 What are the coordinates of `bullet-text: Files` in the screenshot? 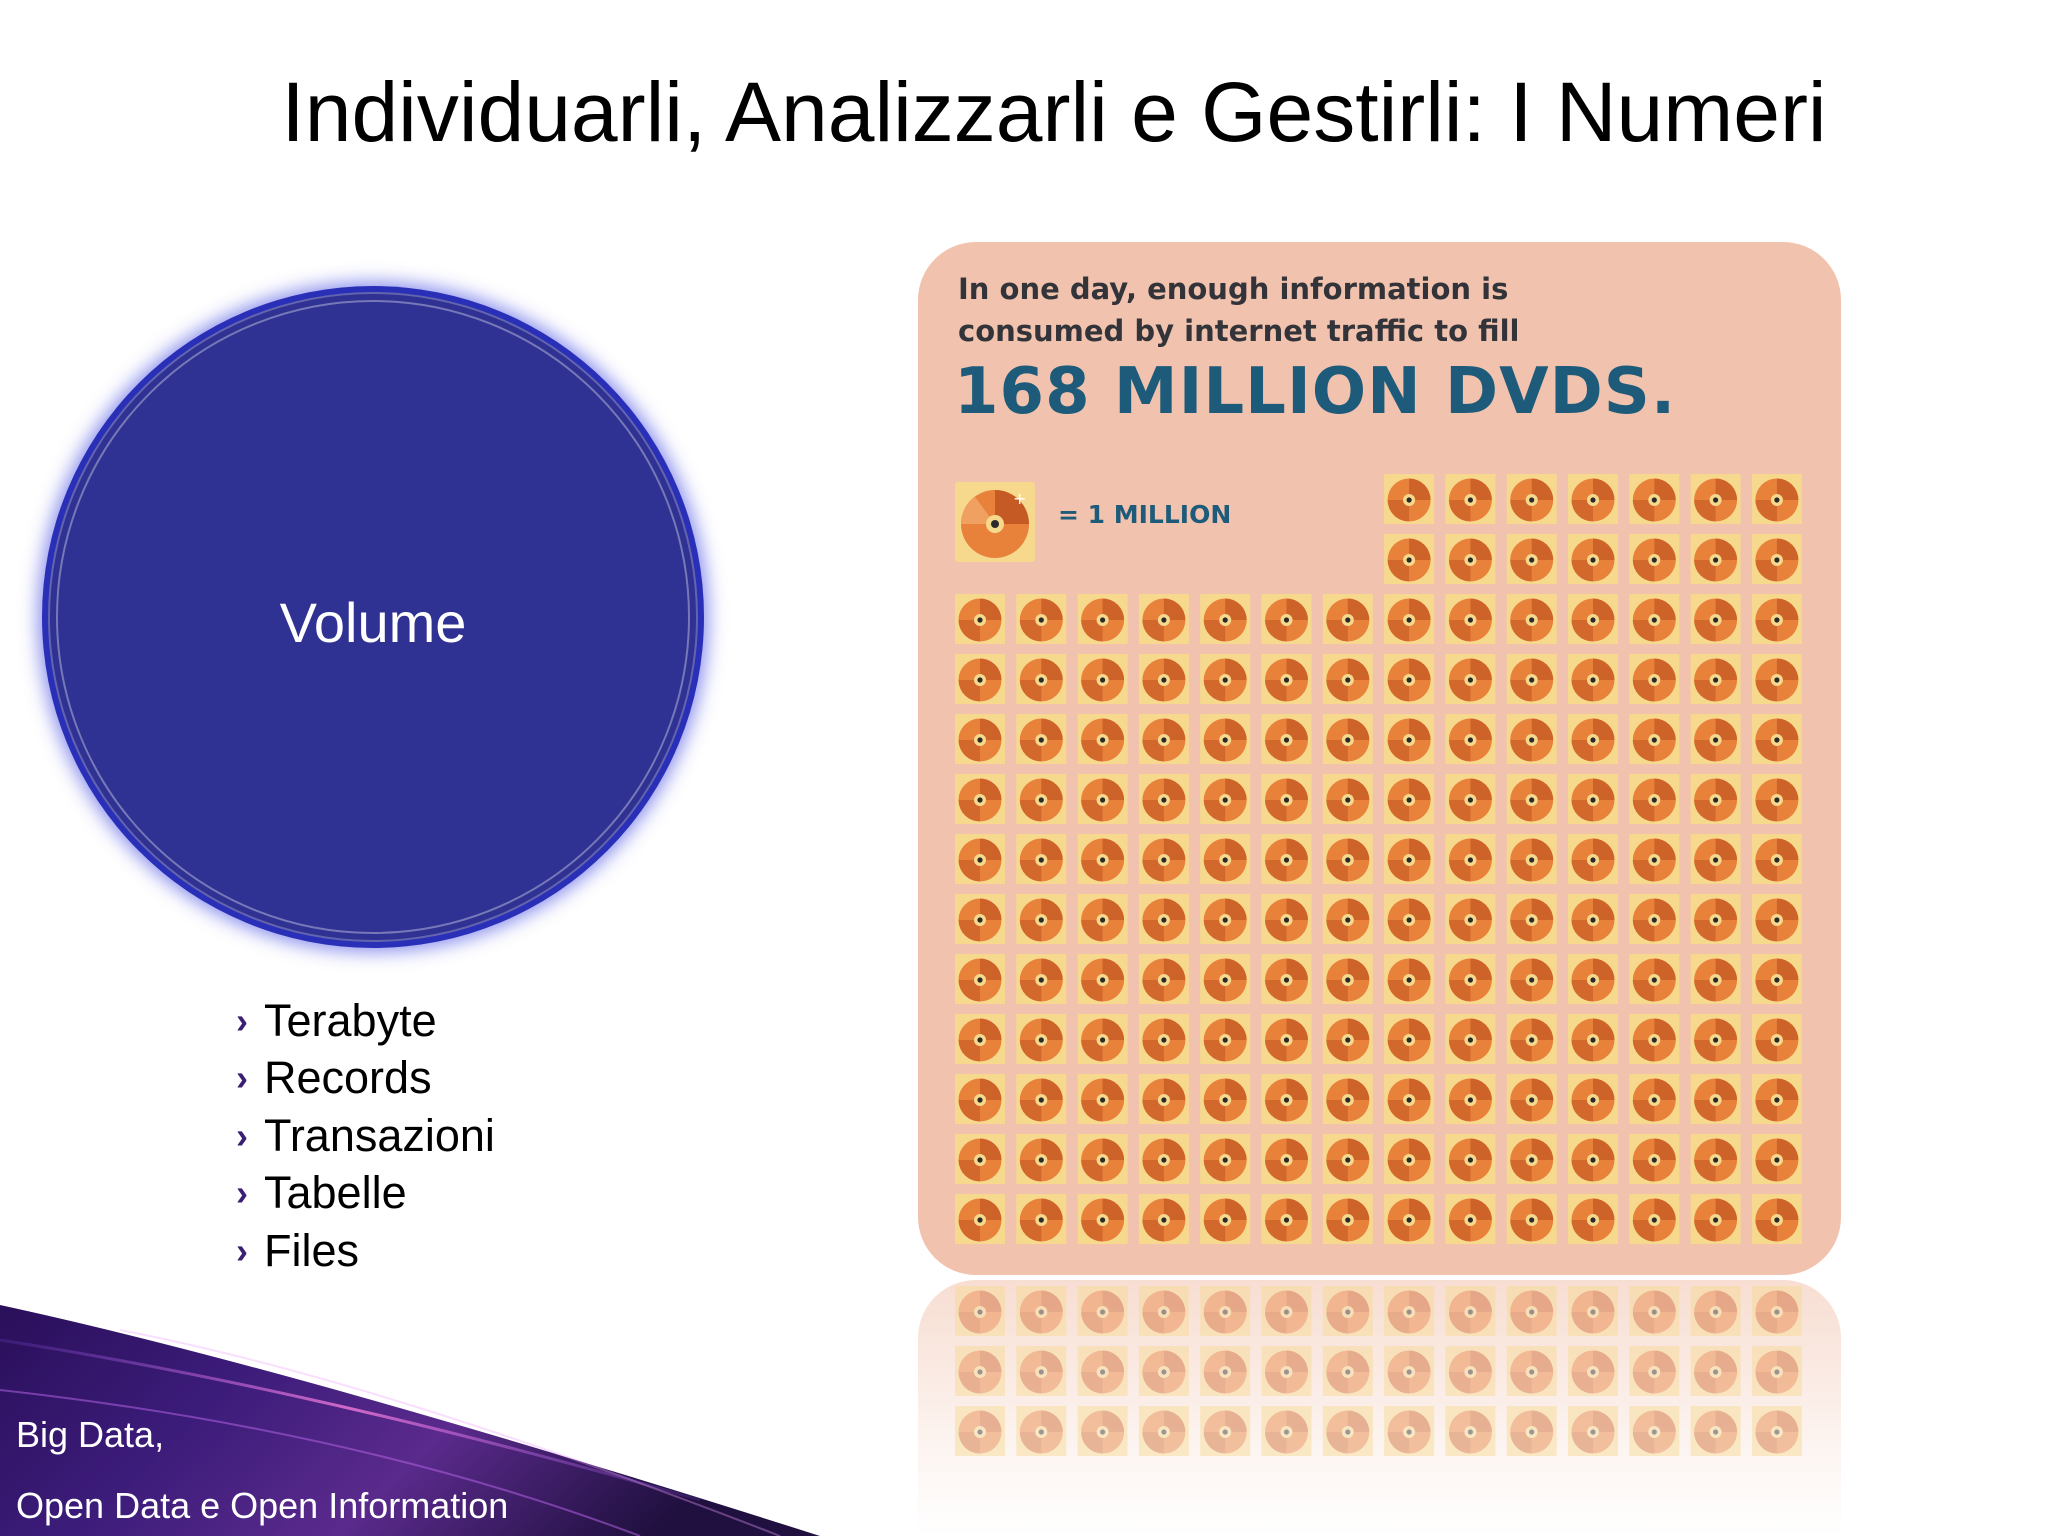 It's located at (312, 1250).